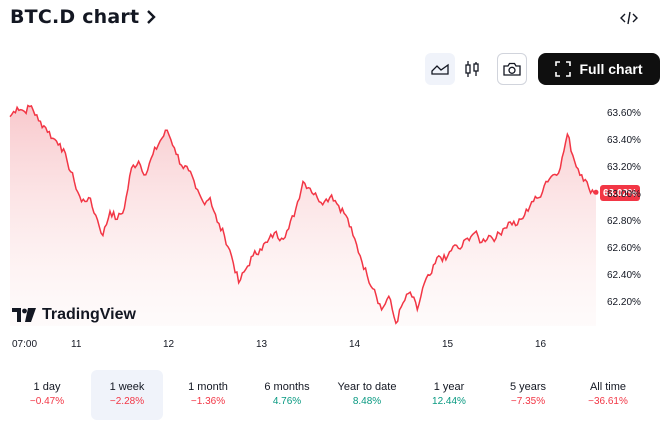  What do you see at coordinates (624, 302) in the screenshot?
I see `y-tick-label: 62.20%` at bounding box center [624, 302].